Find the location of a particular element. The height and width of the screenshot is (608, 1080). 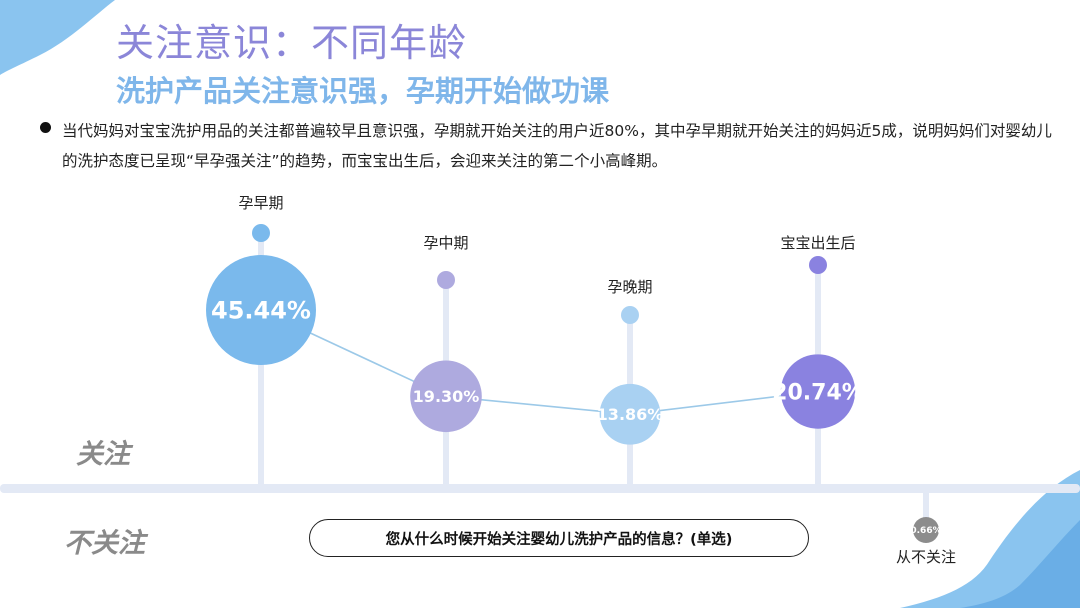

trend-line is located at coordinates (539, 362).